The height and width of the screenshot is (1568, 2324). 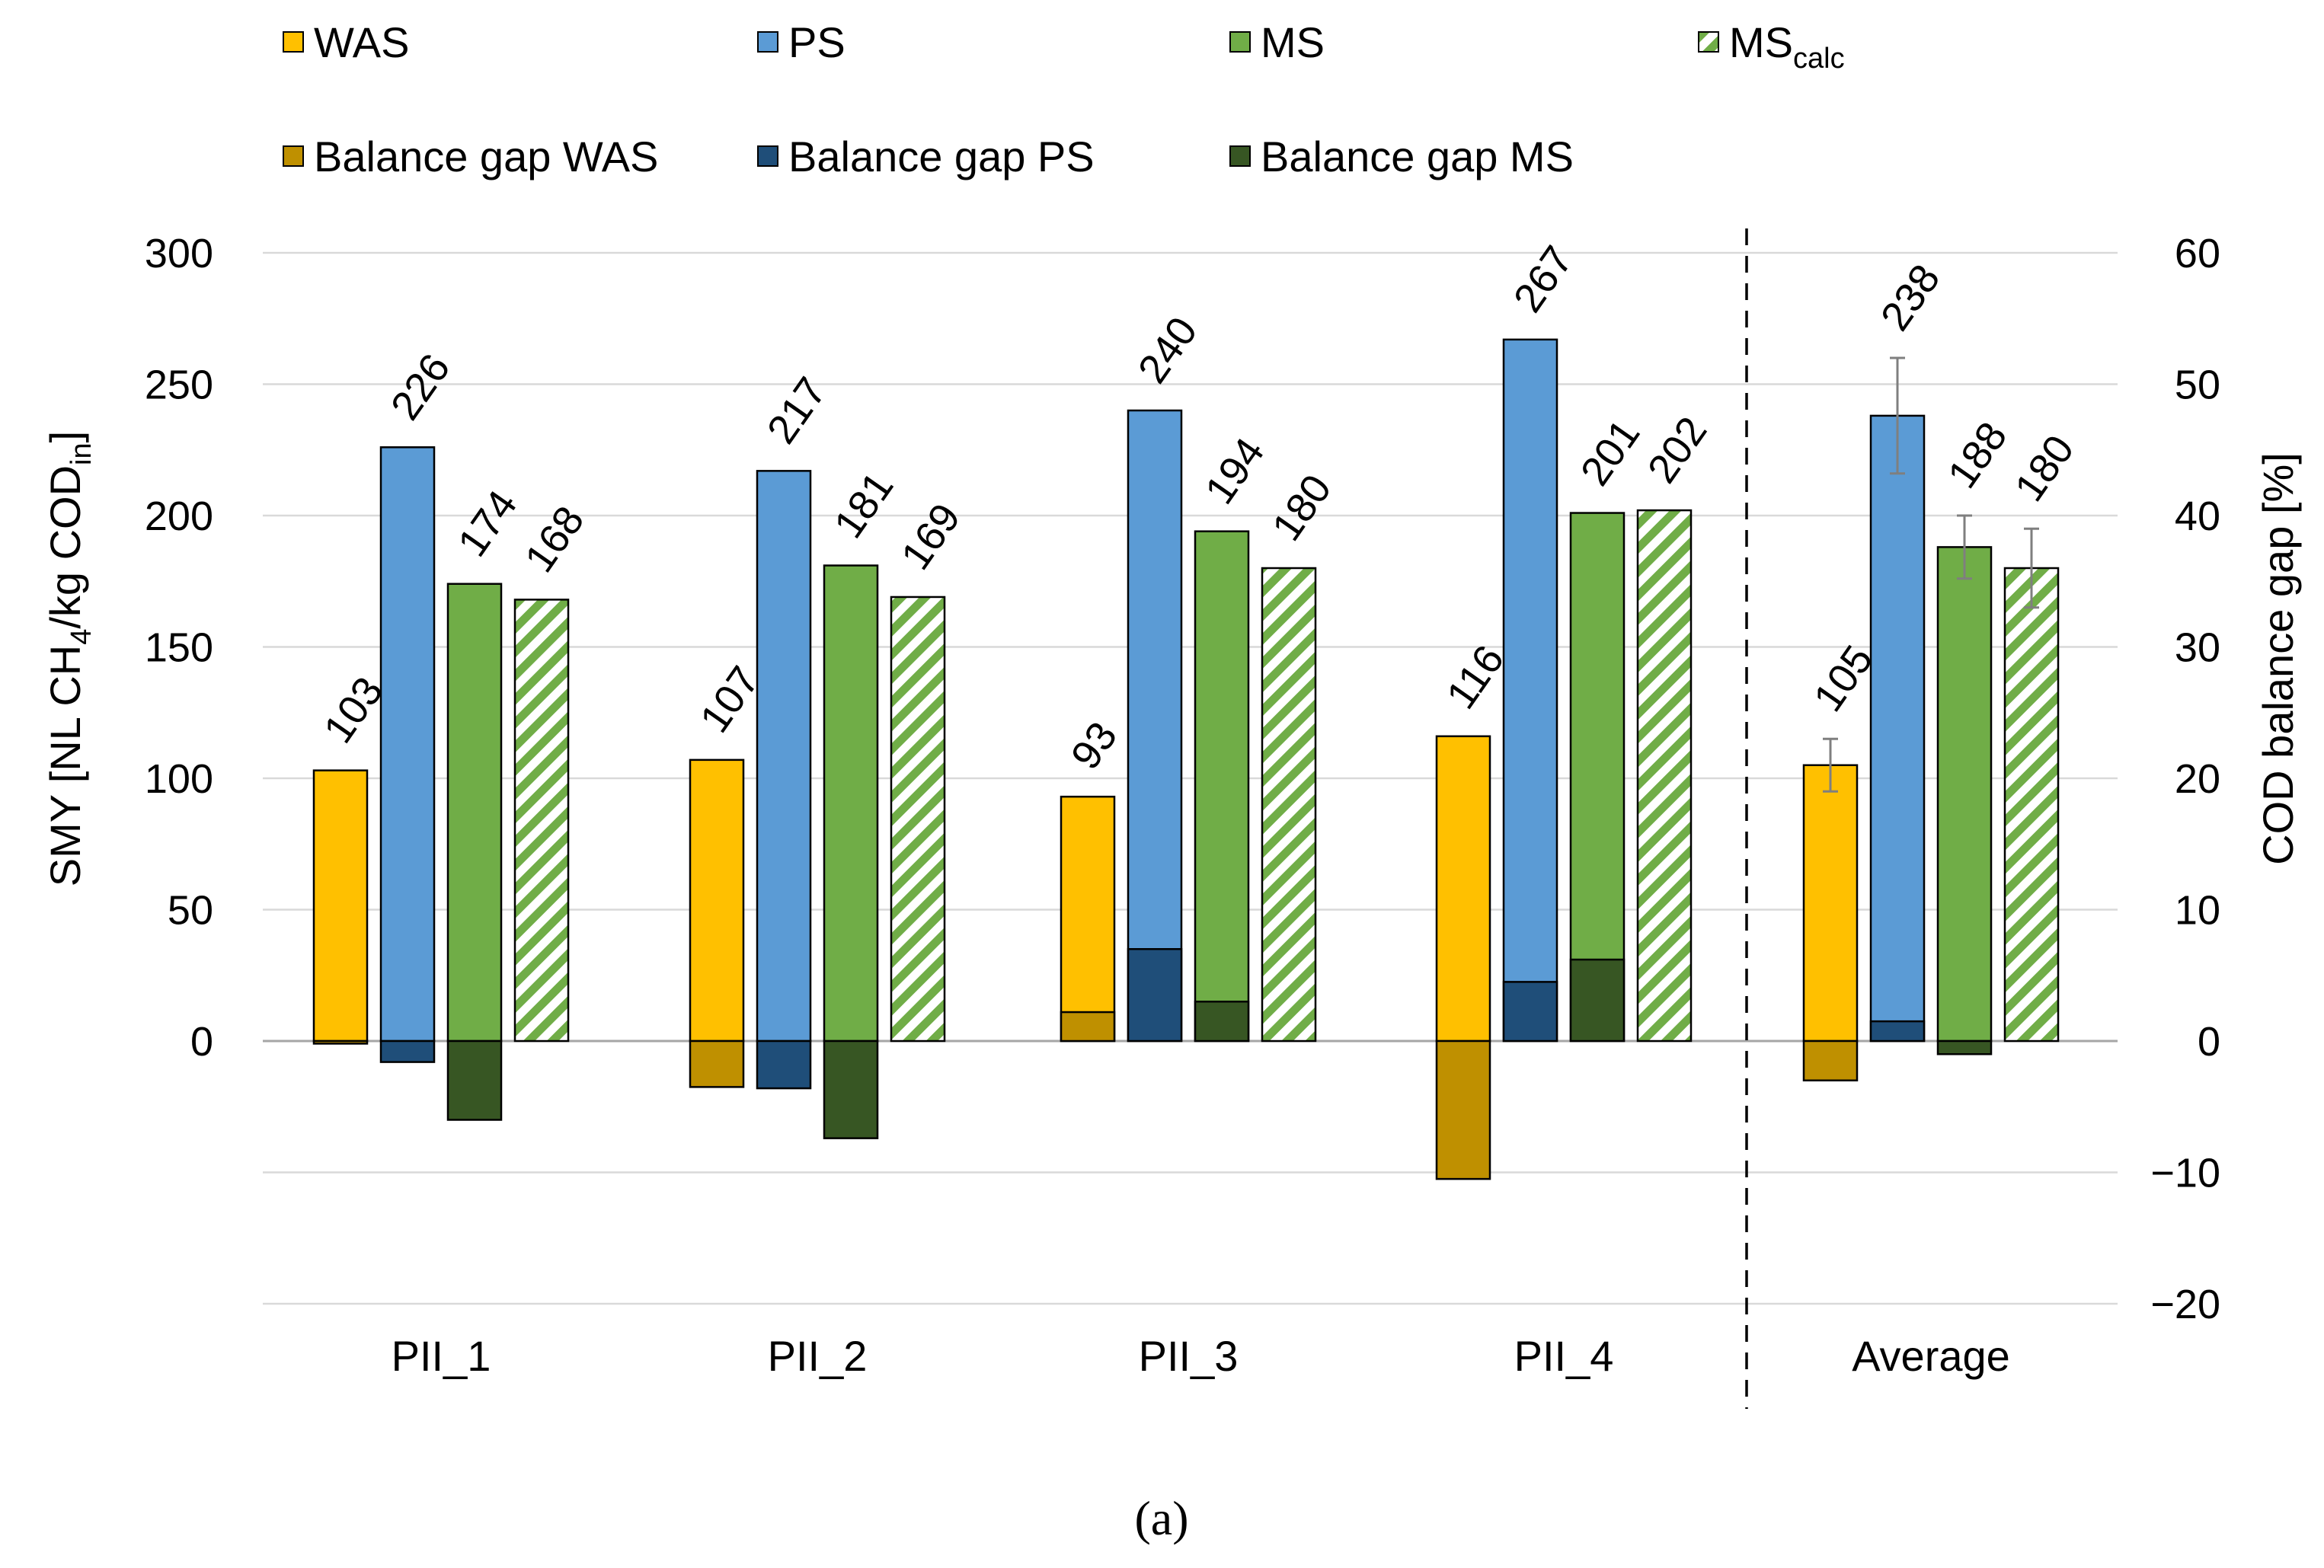 I want to click on x-category-label: PII_2, so click(x=818, y=1356).